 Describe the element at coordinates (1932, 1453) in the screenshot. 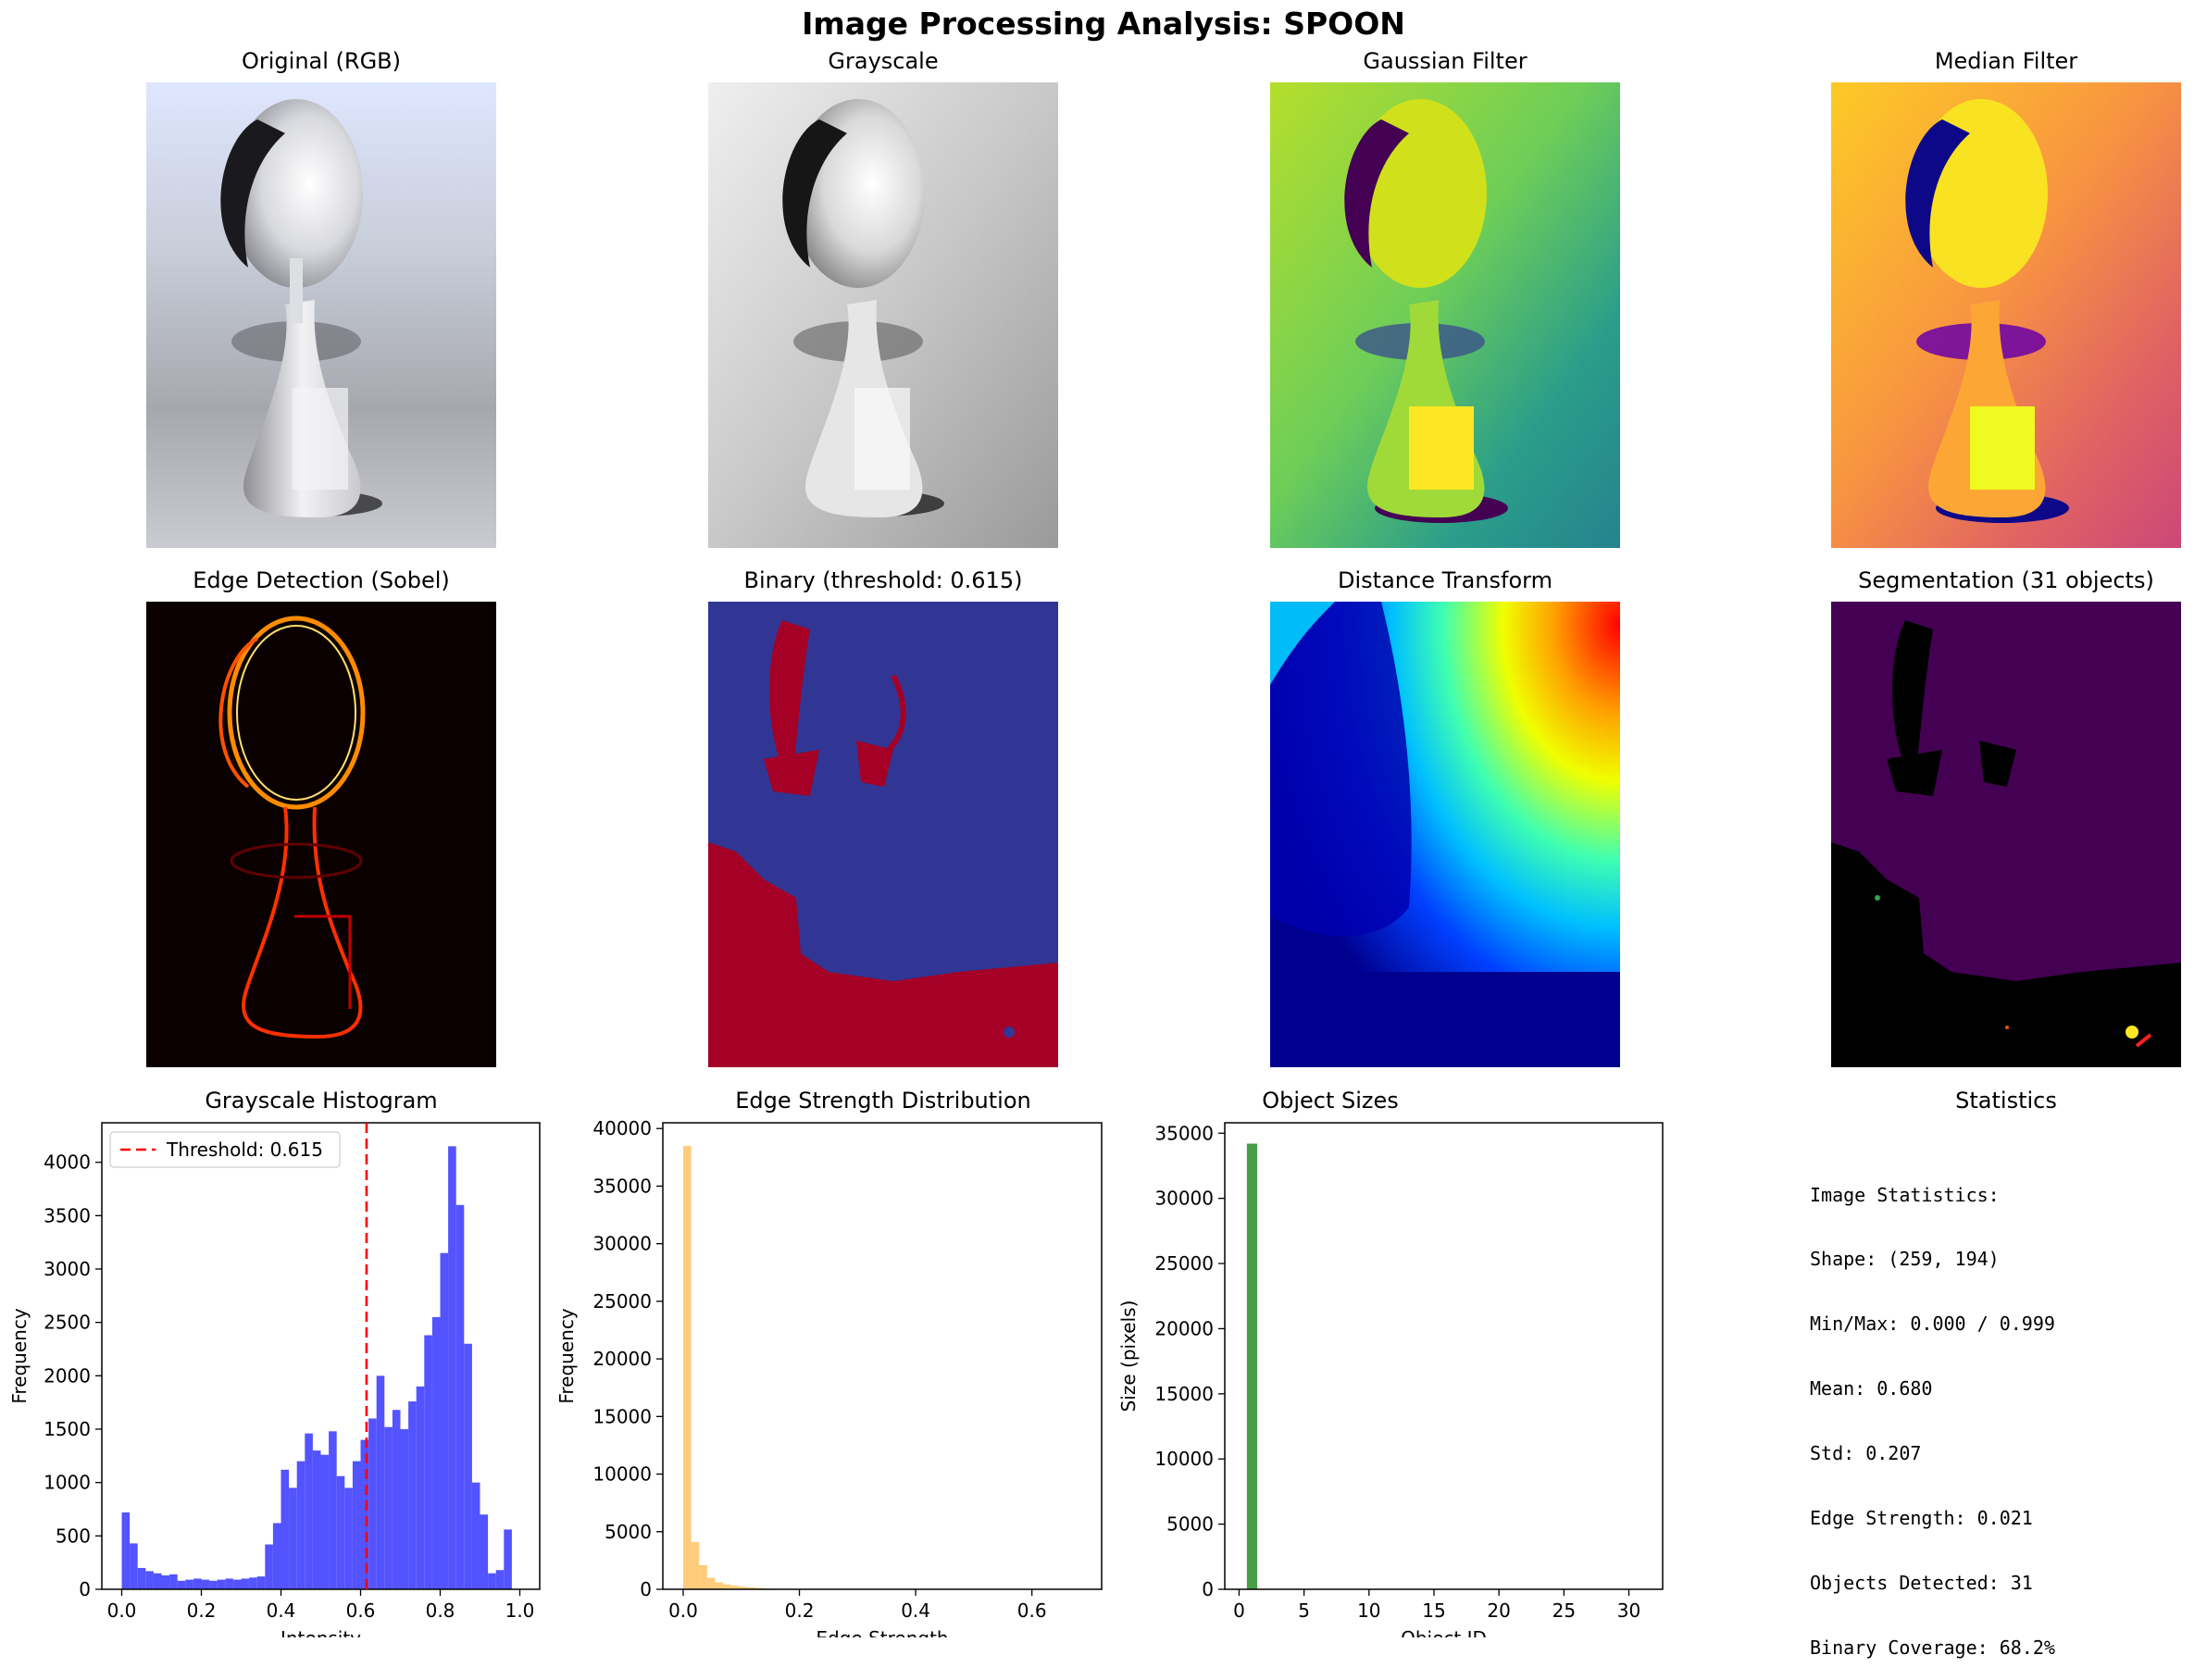

I see `stats-std: Std: 0.207` at that location.